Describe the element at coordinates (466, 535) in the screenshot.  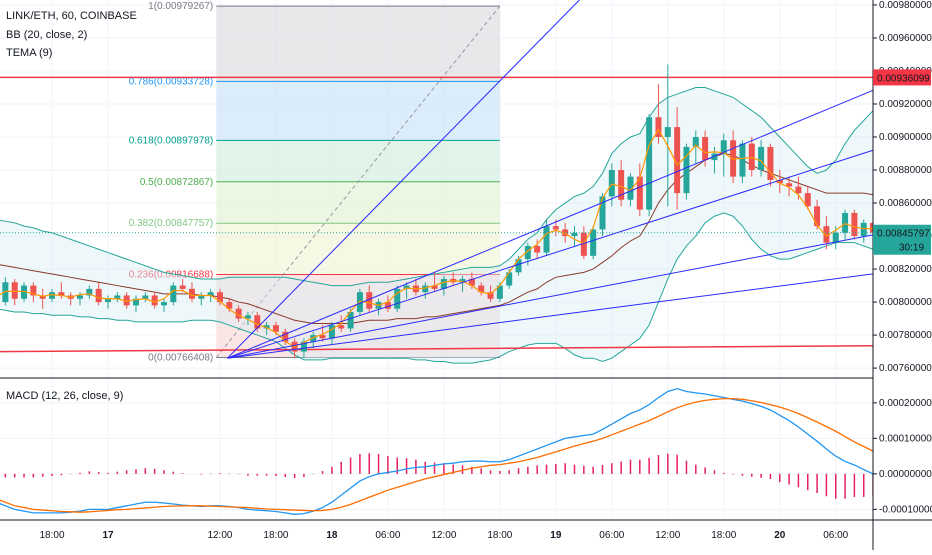
I see `time-axis-bg` at that location.